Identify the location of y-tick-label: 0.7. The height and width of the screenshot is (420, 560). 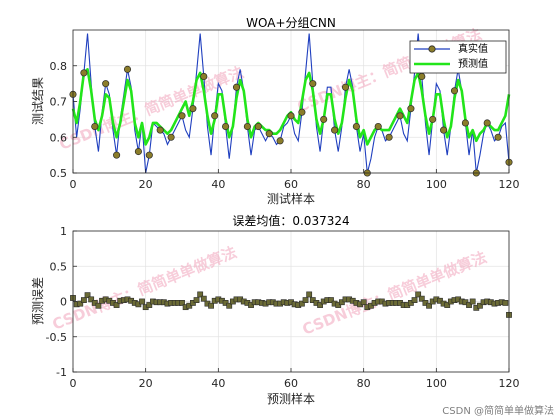
(59, 102).